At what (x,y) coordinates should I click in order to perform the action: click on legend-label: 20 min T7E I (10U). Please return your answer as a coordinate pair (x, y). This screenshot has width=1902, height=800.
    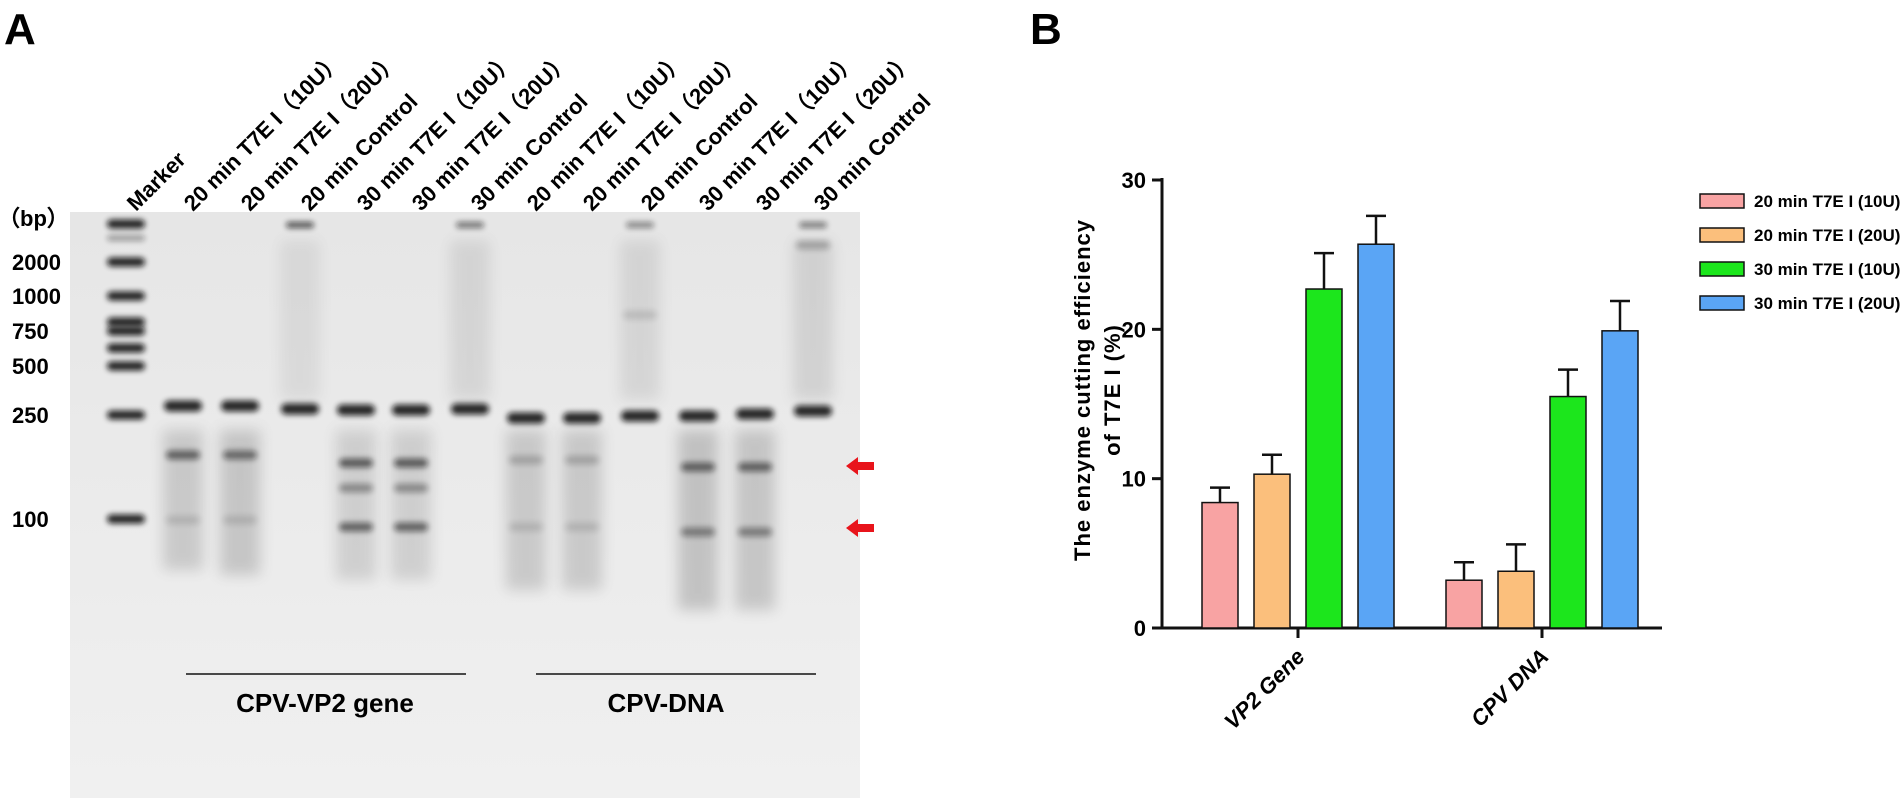
    Looking at the image, I should click on (1827, 201).